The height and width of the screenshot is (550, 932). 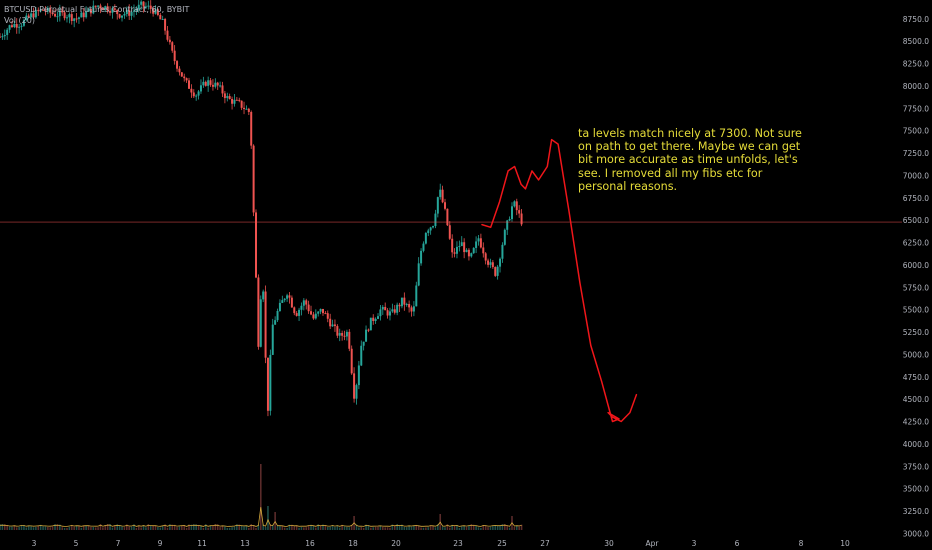 What do you see at coordinates (916, 131) in the screenshot?
I see `price-tick-label: 7500.0` at bounding box center [916, 131].